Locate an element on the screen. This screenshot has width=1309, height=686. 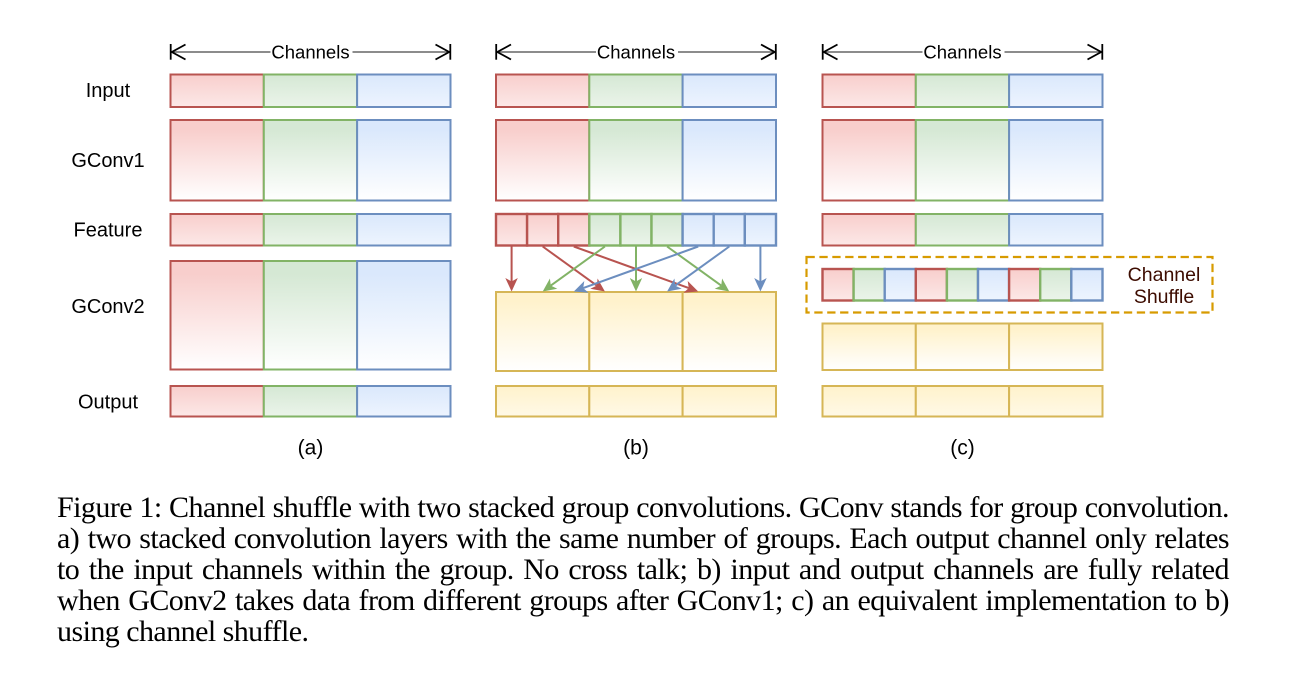
svg-text: (b) is located at coordinates (636, 448).